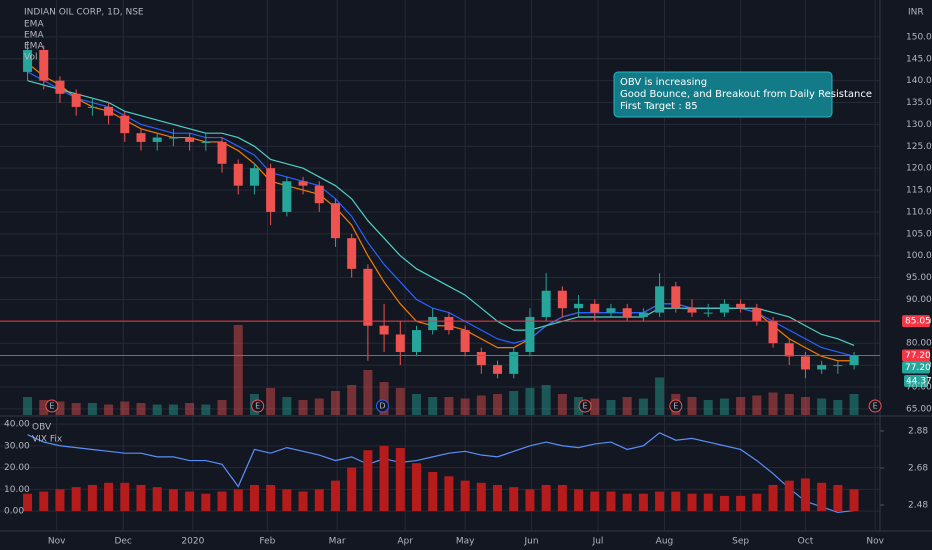 The height and width of the screenshot is (550, 932). I want to click on currency: INR, so click(916, 13).